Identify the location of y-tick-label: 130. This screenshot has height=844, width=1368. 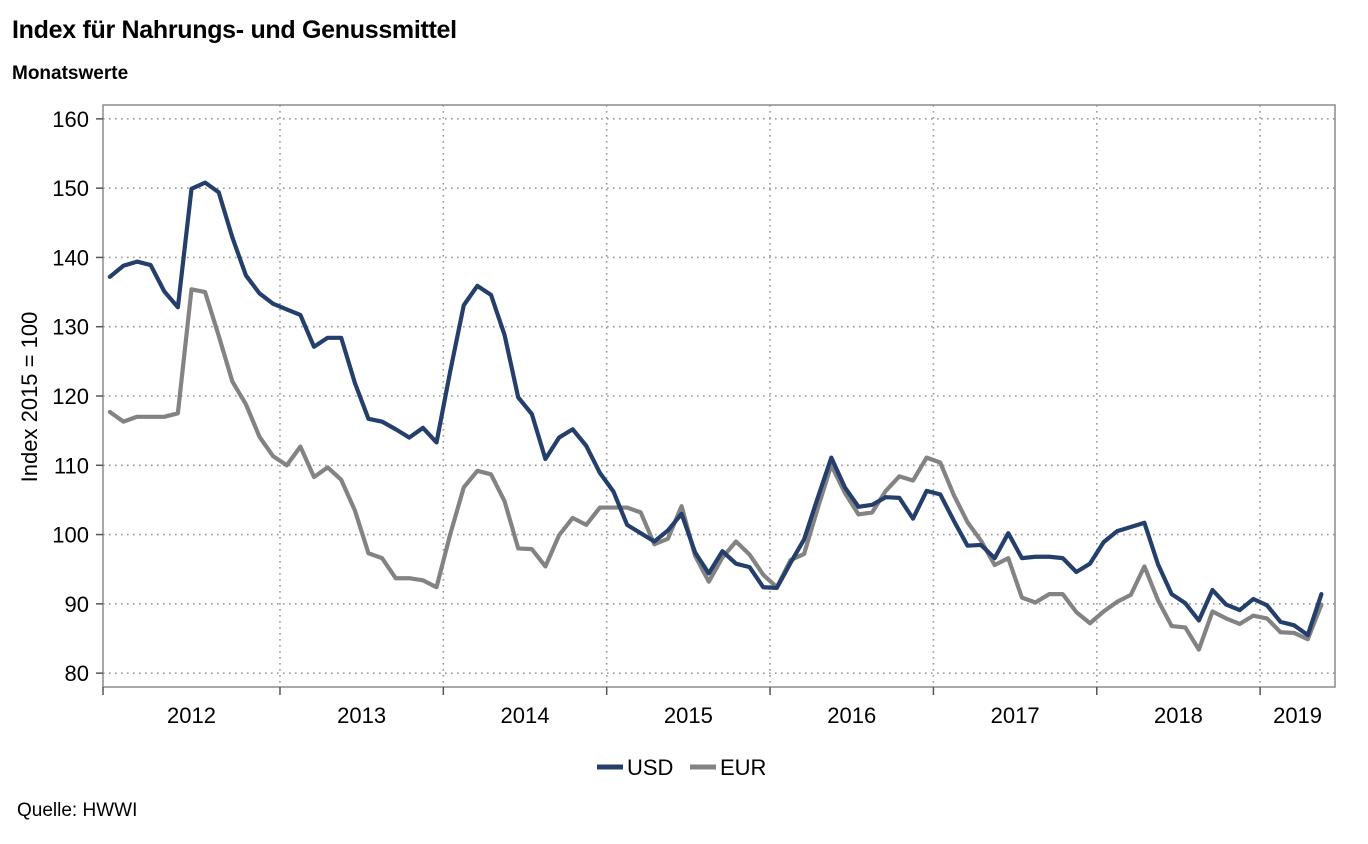
(70, 327).